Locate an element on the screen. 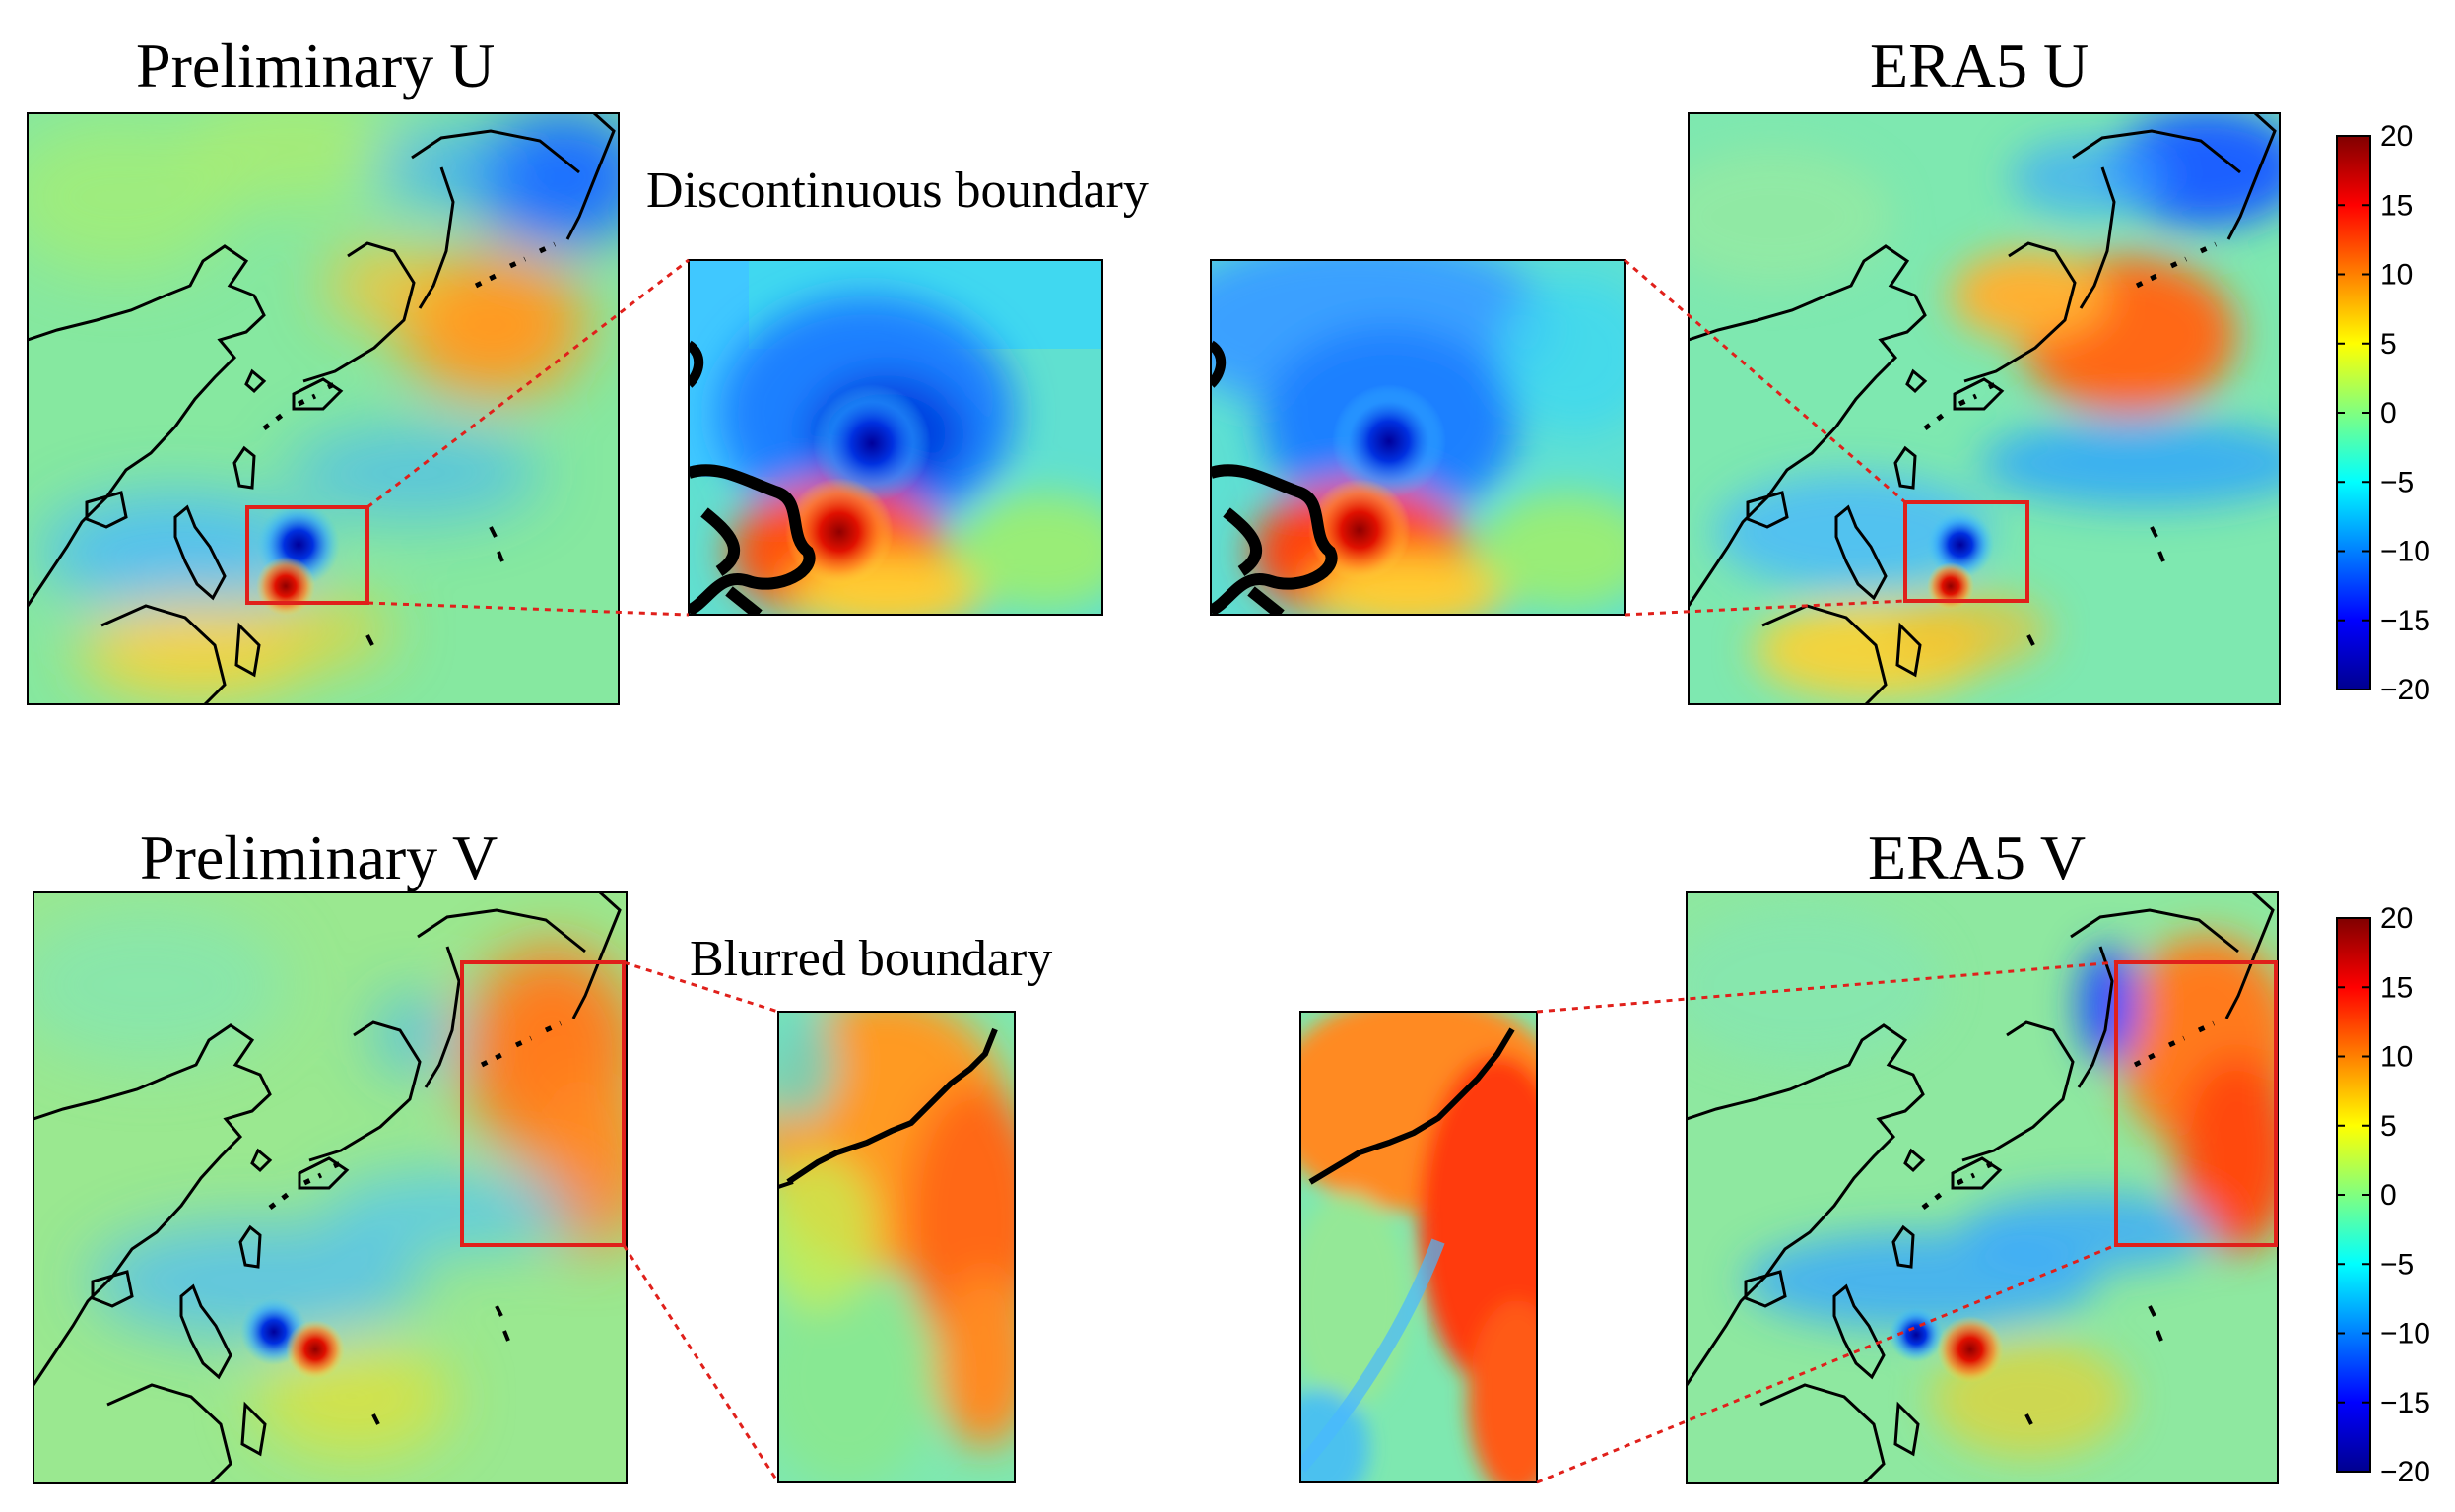 The width and height of the screenshot is (2455, 1512). highlight-box-preliminary-v is located at coordinates (543, 1103).